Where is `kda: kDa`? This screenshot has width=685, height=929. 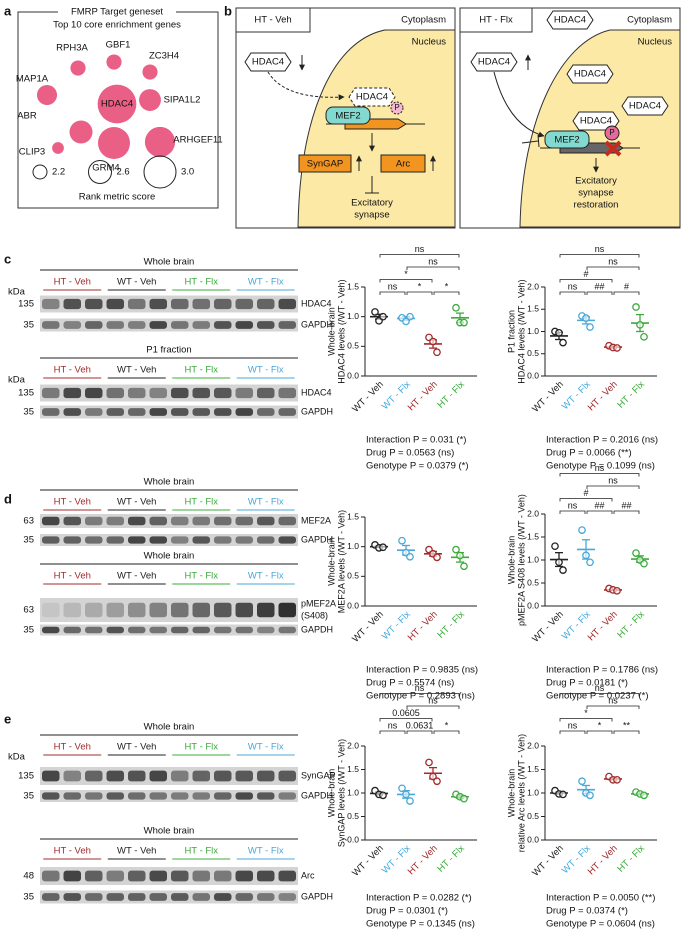 kda: kDa is located at coordinates (17, 757).